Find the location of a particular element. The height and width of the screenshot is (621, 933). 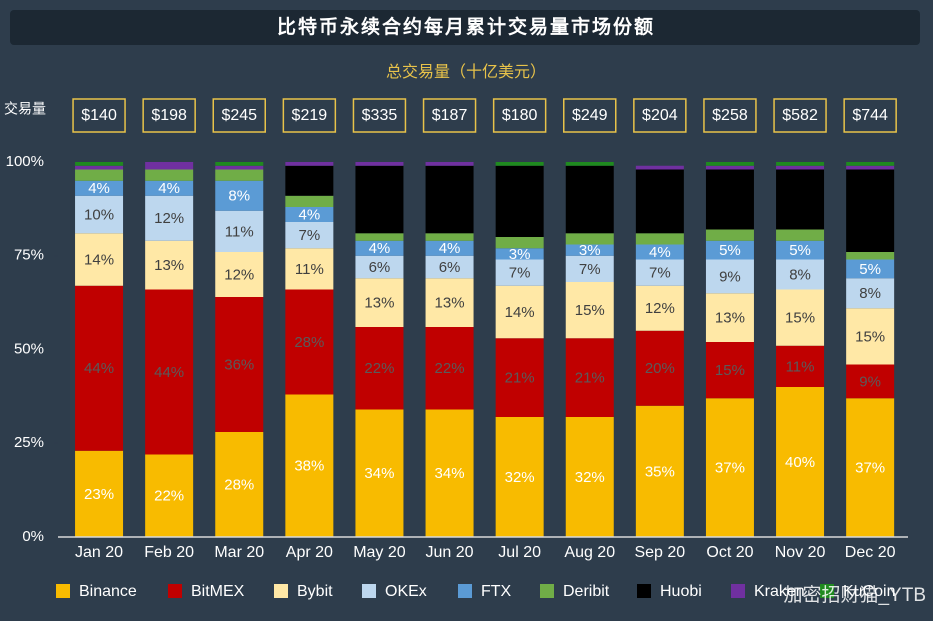

data-label: 40% is located at coordinates (800, 462).